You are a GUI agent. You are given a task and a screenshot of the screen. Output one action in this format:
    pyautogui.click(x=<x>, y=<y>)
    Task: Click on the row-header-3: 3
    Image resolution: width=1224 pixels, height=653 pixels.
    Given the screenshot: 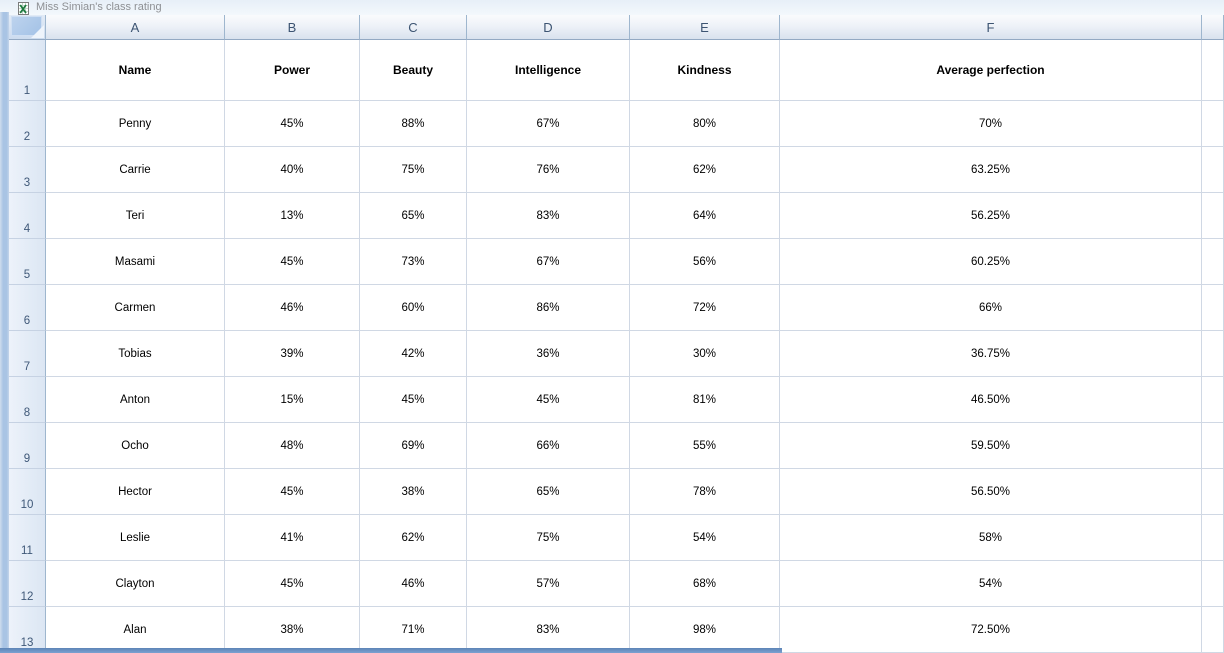 What is the action you would take?
    pyautogui.click(x=27, y=170)
    